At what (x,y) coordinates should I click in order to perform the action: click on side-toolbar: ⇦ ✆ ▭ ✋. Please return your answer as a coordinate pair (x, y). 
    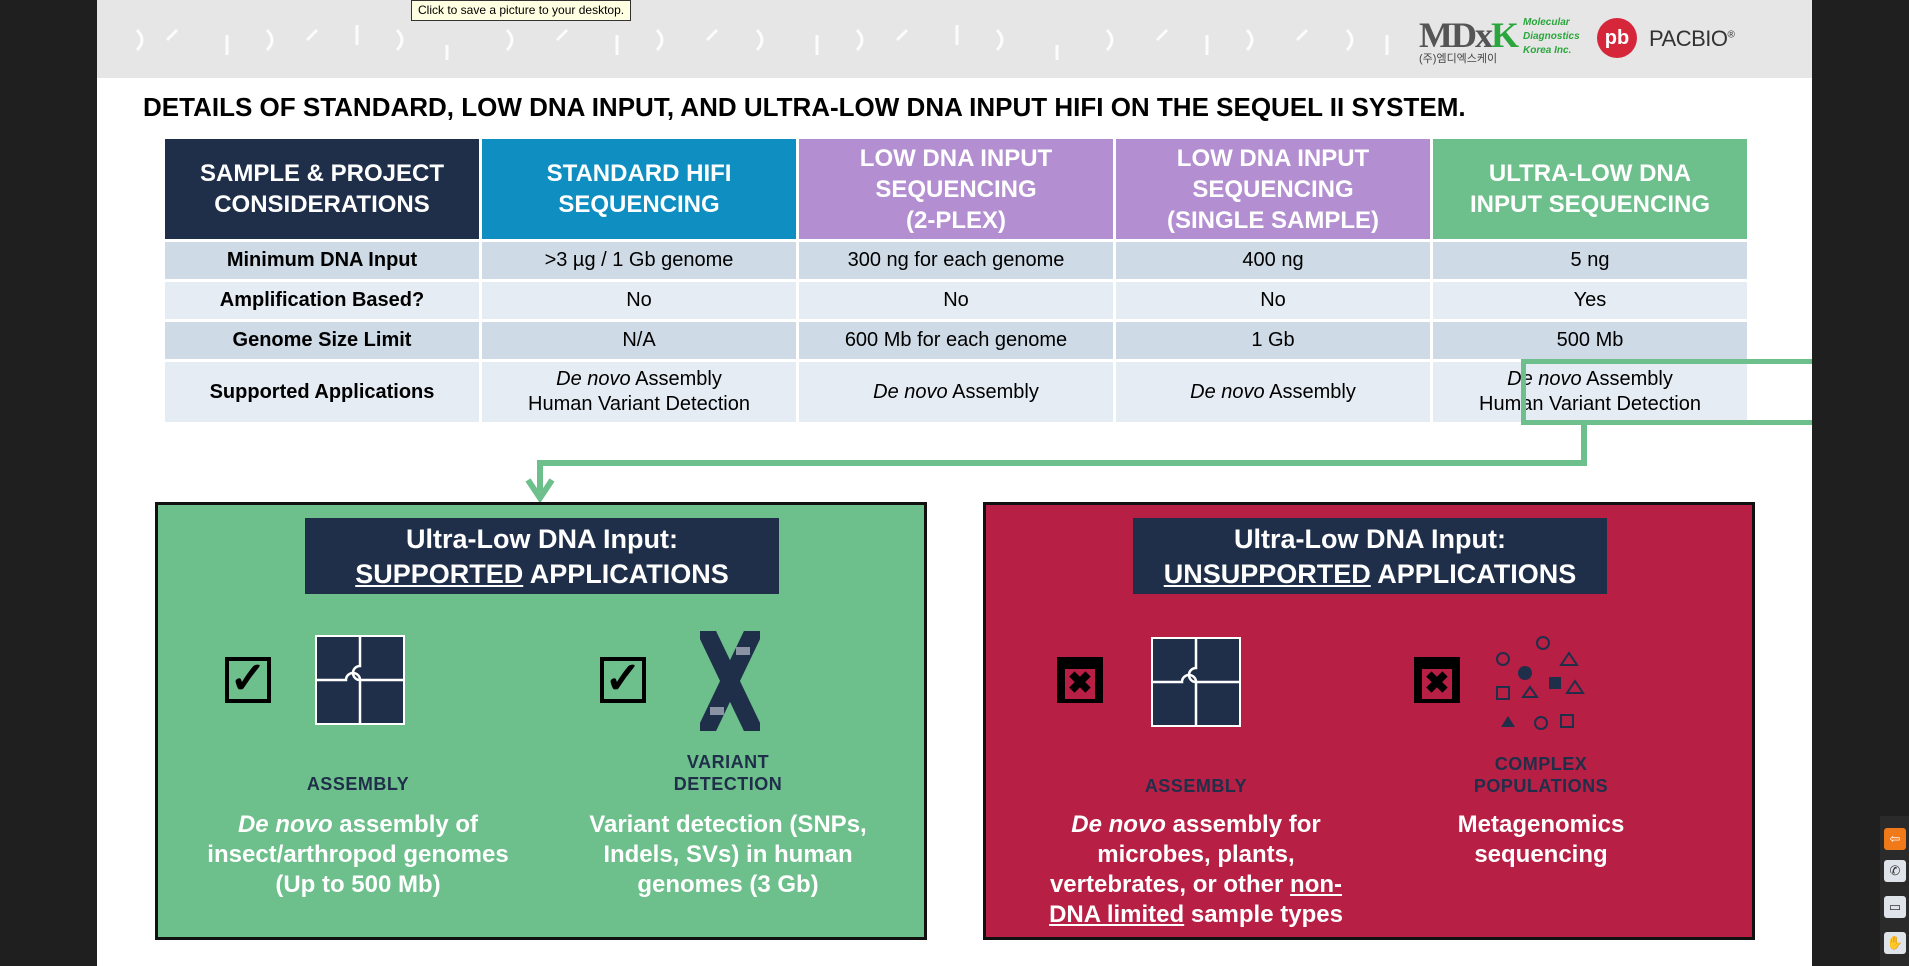
    Looking at the image, I should click on (1894, 891).